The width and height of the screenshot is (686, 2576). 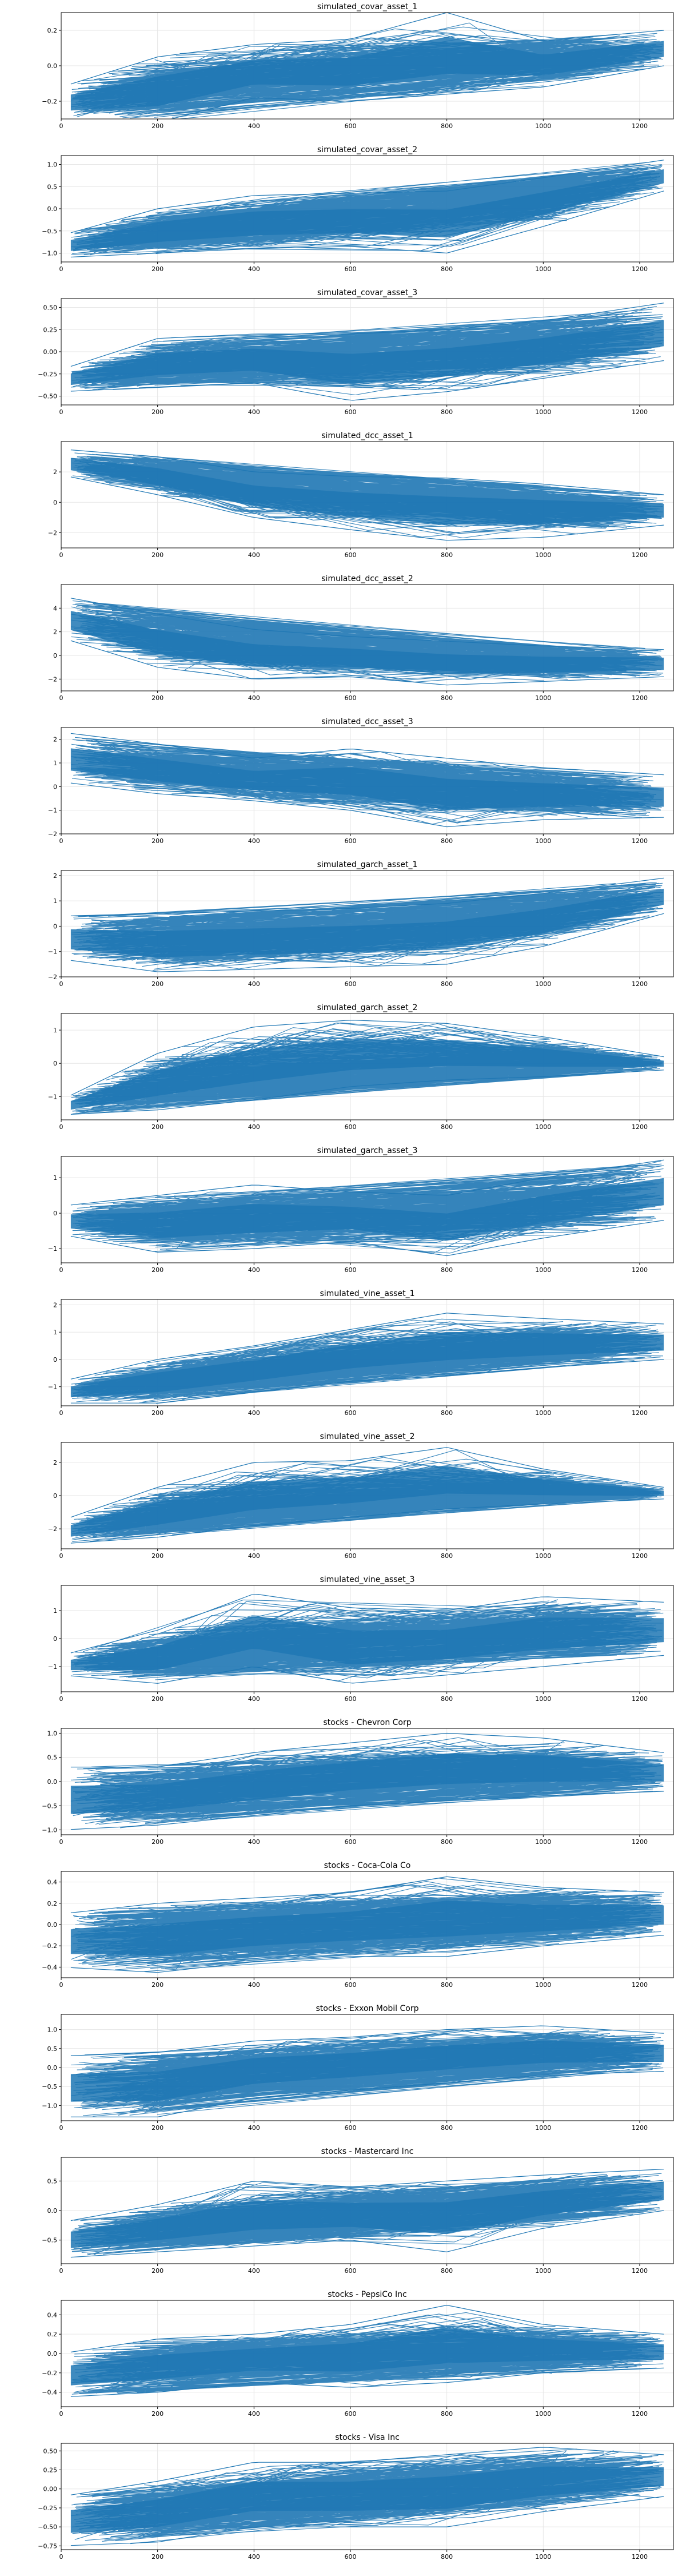 I want to click on chart-title: stocks - Coca-Cola Co, so click(x=367, y=1866).